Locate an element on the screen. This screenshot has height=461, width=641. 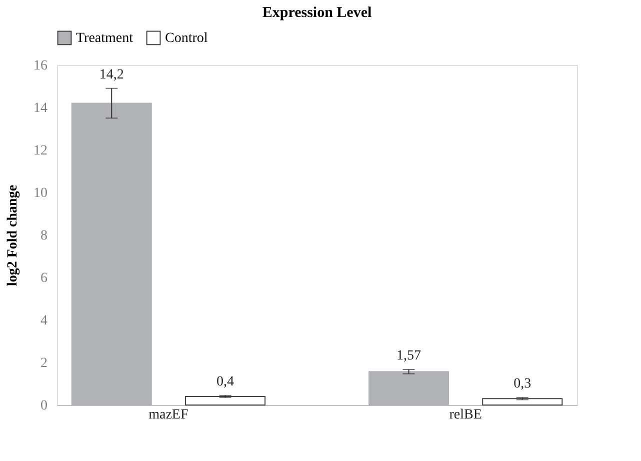
data-label: 0,4 is located at coordinates (225, 382).